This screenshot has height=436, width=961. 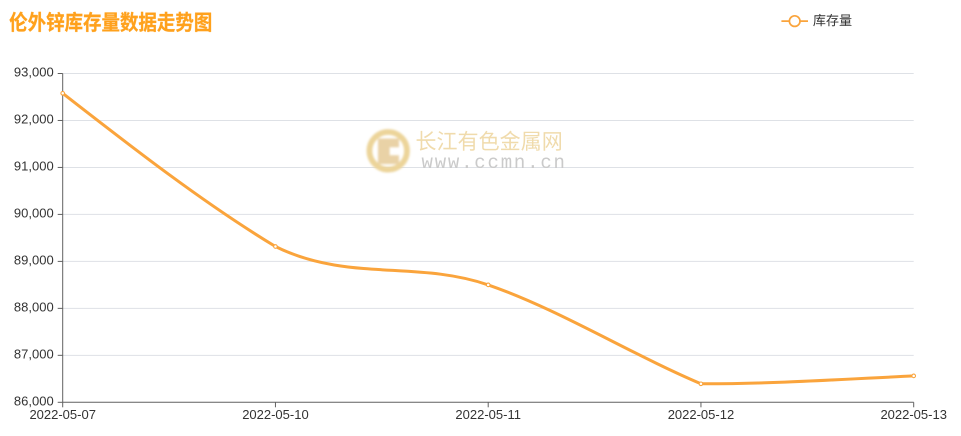 I want to click on svg-text: 92,000, so click(x=34, y=118).